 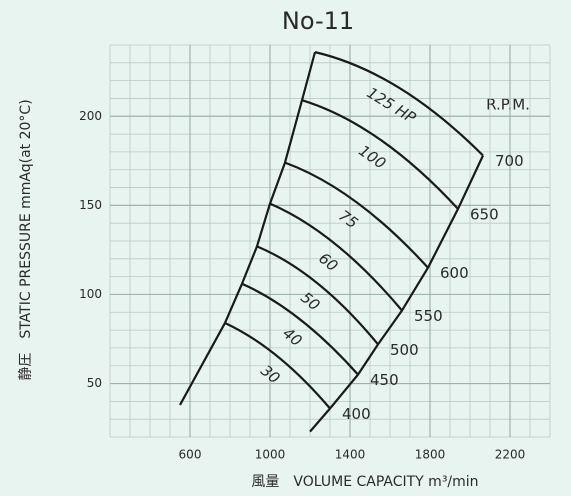 I want to click on rpm-label: 550, so click(x=428, y=316).